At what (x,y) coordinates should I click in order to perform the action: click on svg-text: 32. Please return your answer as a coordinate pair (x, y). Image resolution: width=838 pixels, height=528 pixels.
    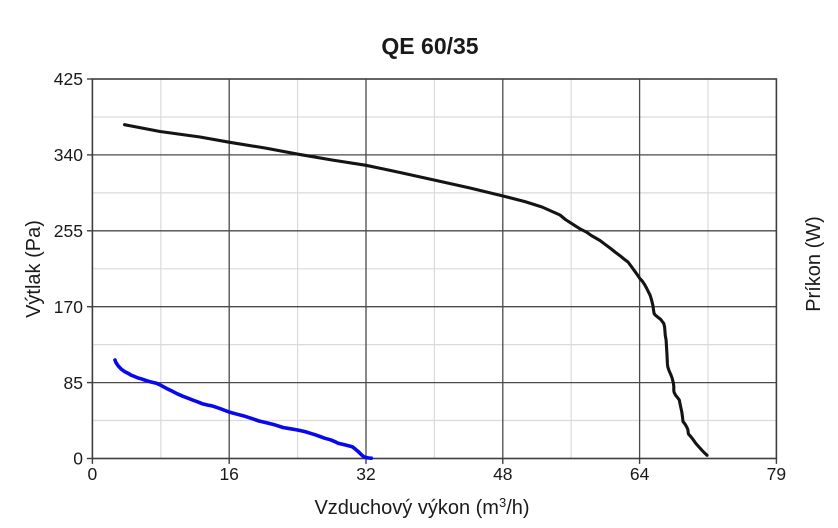
    Looking at the image, I should click on (365, 474).